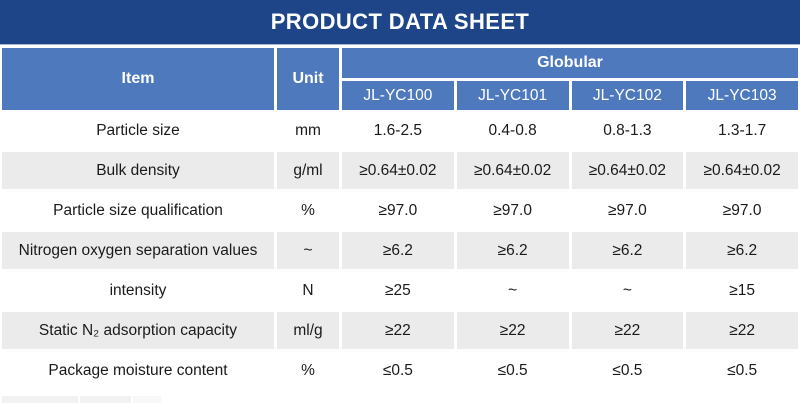  Describe the element at coordinates (308, 330) in the screenshot. I see `unit-cell: ml/g` at that location.